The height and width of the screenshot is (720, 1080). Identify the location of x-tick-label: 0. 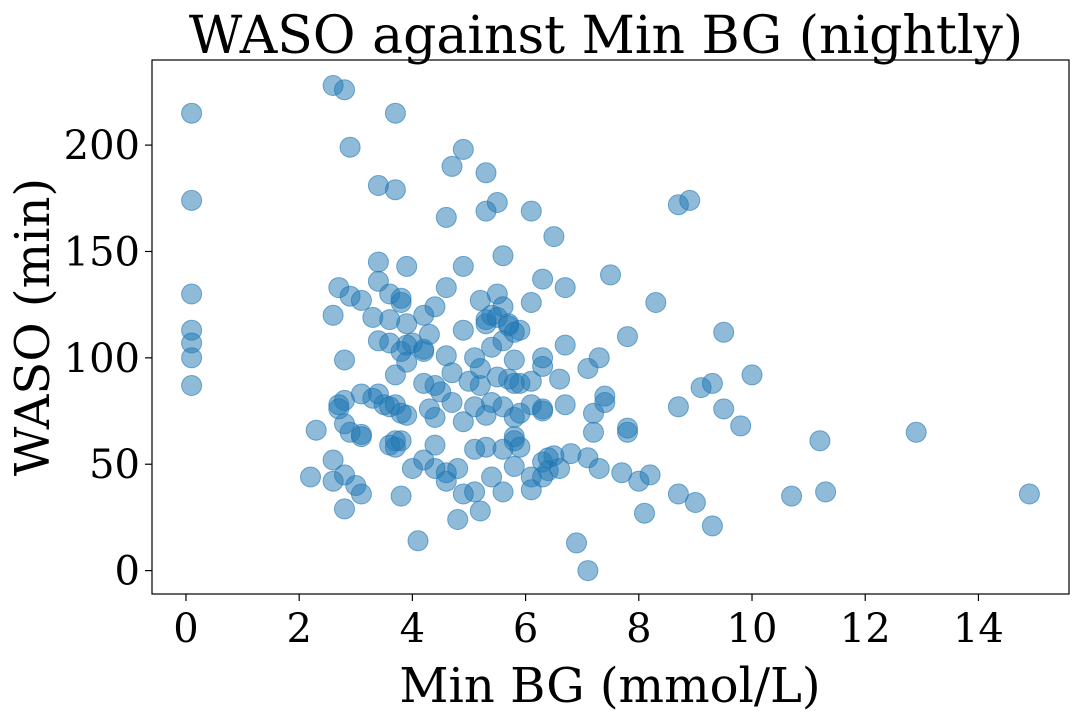
(185, 629).